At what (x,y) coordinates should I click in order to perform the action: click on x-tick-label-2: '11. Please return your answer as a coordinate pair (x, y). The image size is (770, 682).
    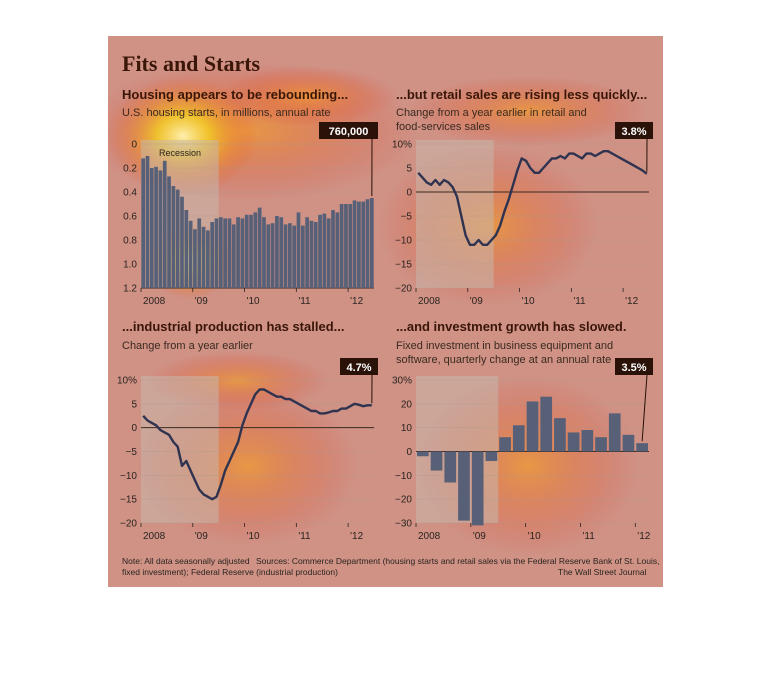
    Looking at the image, I should click on (579, 301).